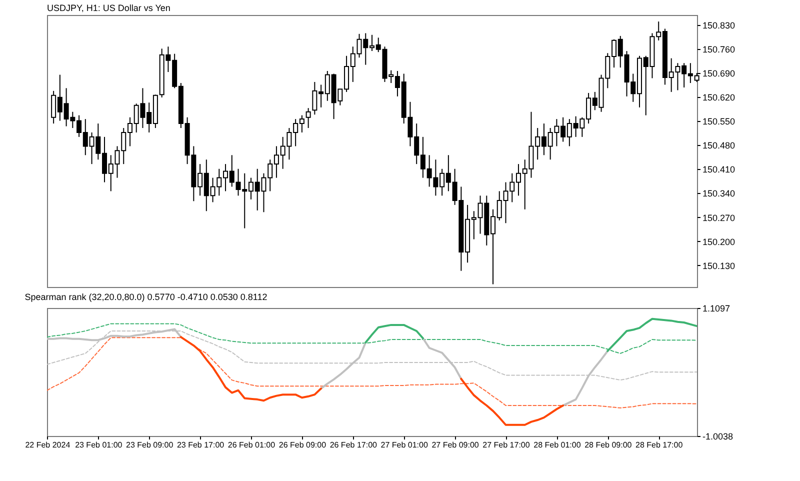  Describe the element at coordinates (404, 445) in the screenshot. I see `x-tick-label: 27 Feb 01:00` at that location.